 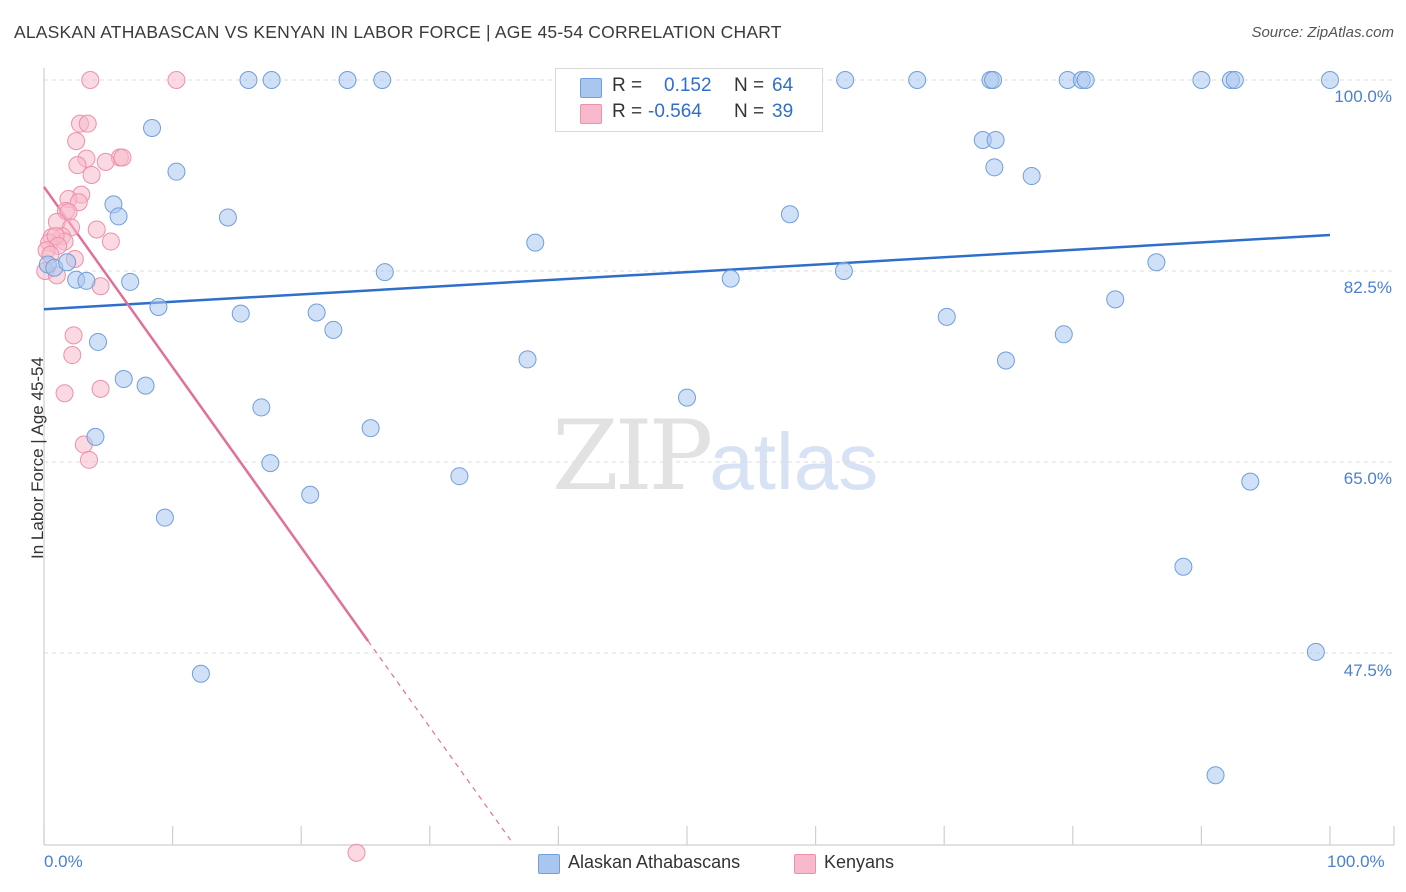 I want to click on y-axis-label: In Labor Force | Age 45-54, so click(x=37, y=458).